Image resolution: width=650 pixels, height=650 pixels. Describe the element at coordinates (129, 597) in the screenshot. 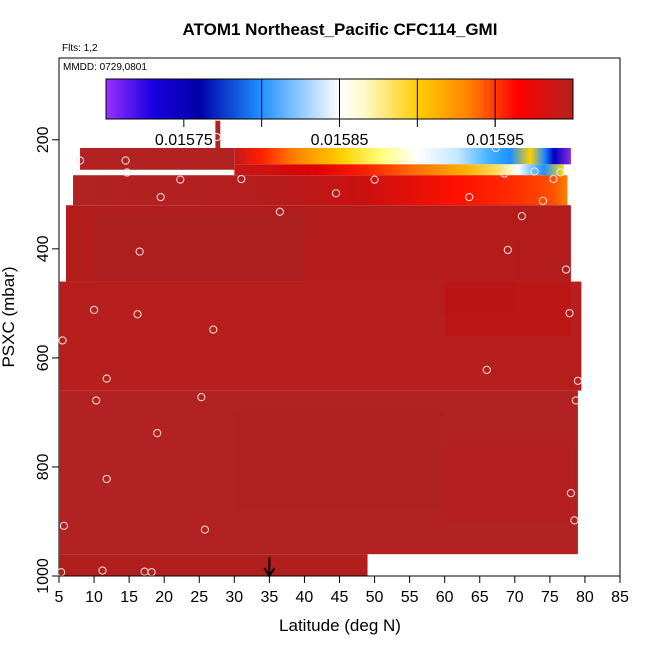

I see `x-tick-label: 15` at that location.